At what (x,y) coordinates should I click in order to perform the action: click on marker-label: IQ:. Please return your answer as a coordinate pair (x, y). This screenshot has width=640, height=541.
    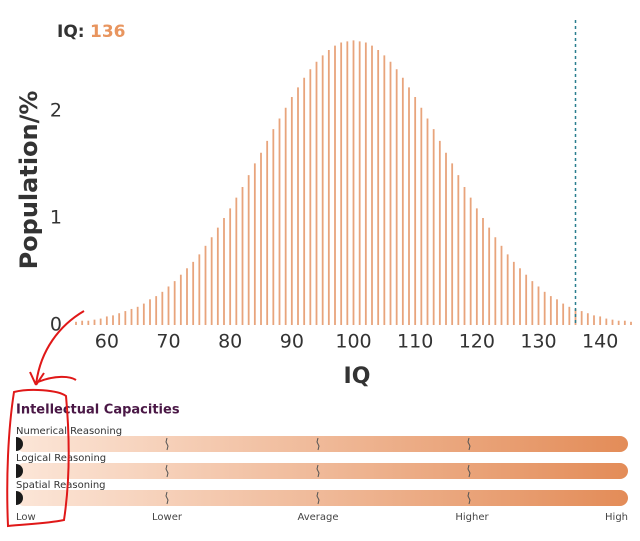
    Looking at the image, I should click on (71, 32).